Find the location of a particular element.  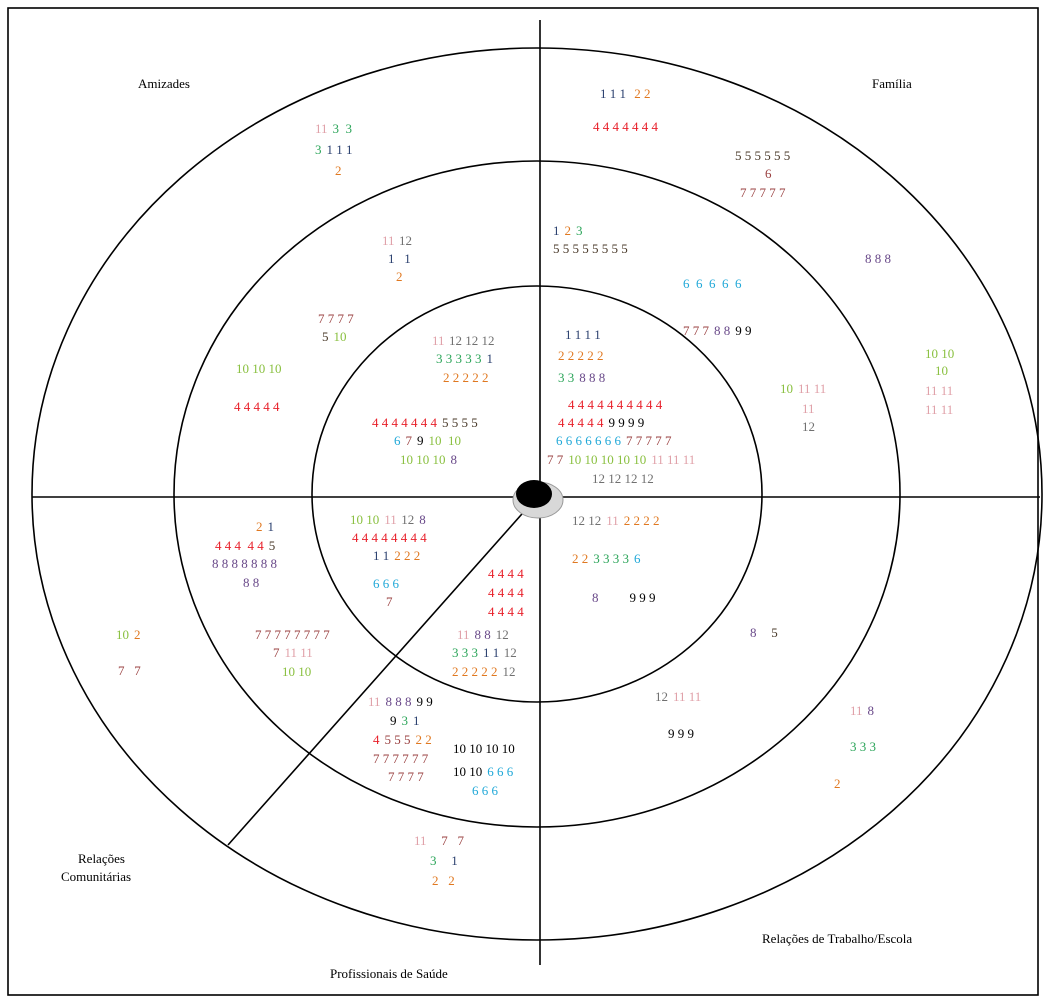

number-line: 11 3 3 is located at coordinates (333, 128).